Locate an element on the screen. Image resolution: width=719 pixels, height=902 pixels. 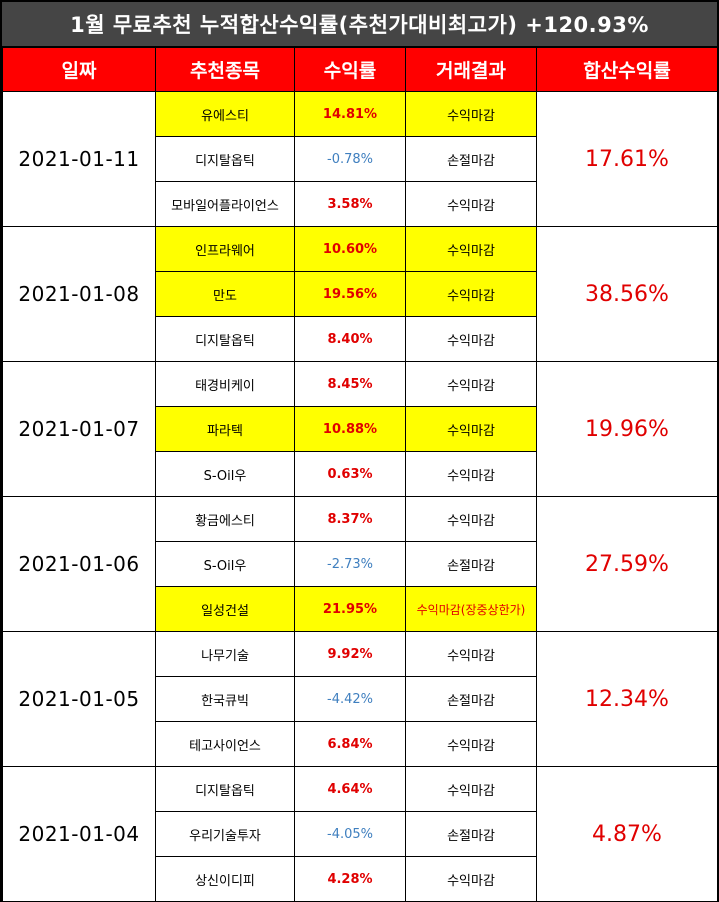
stock-name: 태경비케이 is located at coordinates (225, 384).